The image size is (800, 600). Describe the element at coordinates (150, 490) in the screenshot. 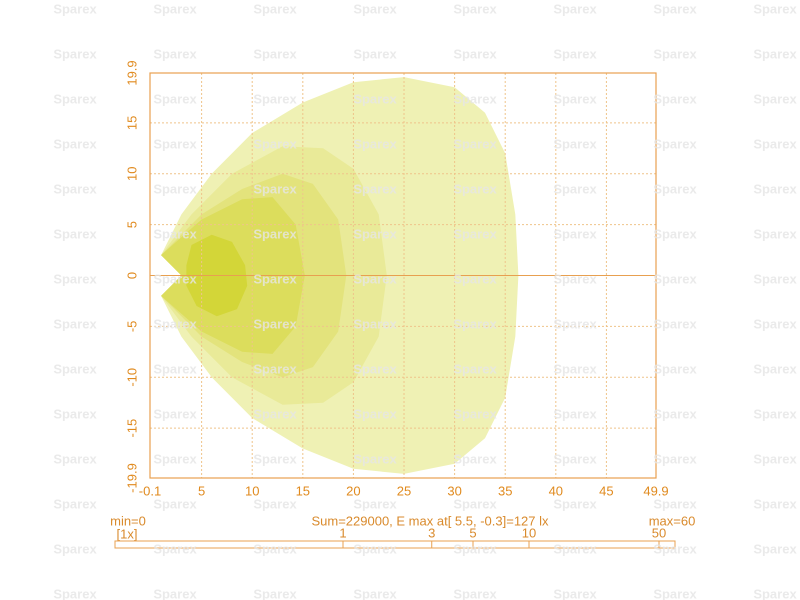

I see `x-tick-label: -0.1` at that location.